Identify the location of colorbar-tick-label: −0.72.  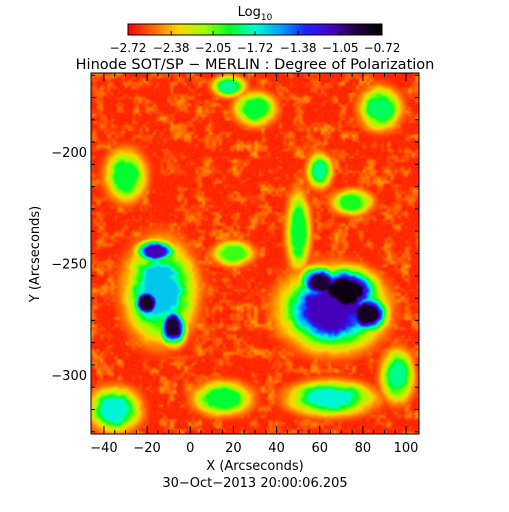
(382, 48).